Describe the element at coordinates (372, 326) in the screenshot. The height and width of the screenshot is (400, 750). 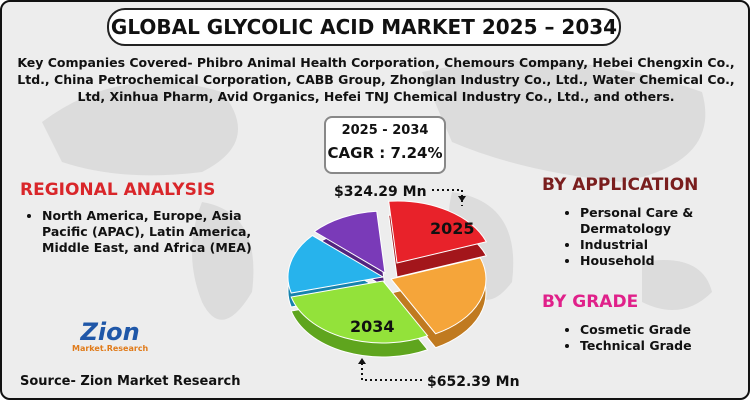
I see `end-year: 2034` at that location.